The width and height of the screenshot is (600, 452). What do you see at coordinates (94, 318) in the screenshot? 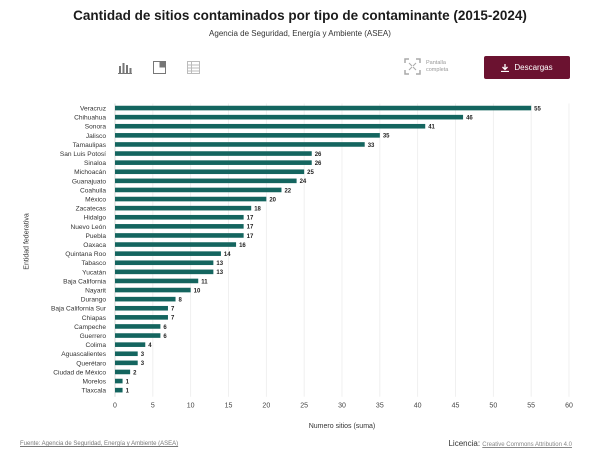
I see `category-label: Chiapas` at bounding box center [94, 318].